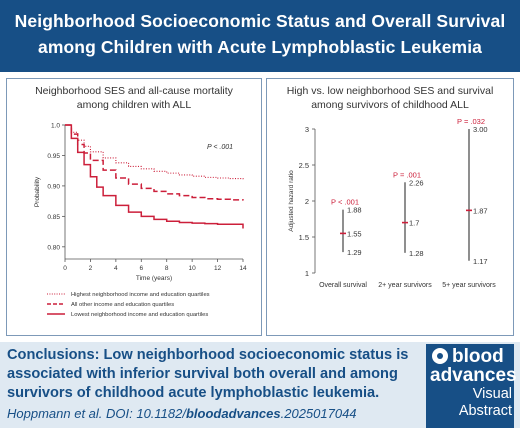 This screenshot has width=520, height=428. I want to click on km-legend-label-2: All other income and education quartiles, so click(122, 305).